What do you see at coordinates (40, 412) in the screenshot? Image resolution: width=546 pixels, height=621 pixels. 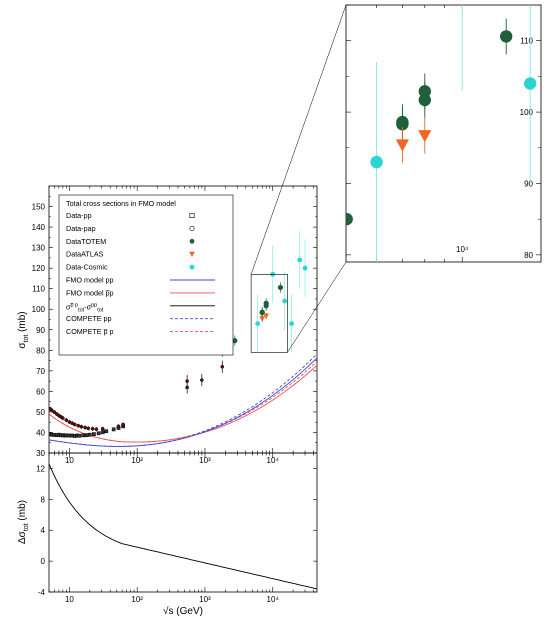 I see `y-tick-label: 50` at bounding box center [40, 412].